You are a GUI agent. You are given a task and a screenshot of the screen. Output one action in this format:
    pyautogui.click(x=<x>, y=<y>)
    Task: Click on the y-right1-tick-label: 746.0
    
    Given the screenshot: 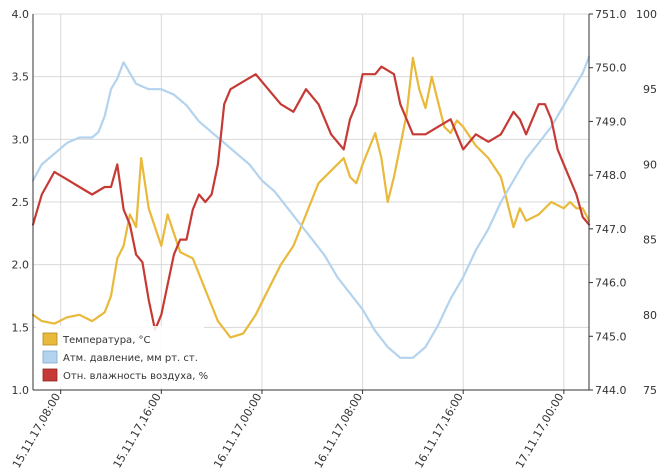 What is the action you would take?
    pyautogui.click(x=611, y=283)
    